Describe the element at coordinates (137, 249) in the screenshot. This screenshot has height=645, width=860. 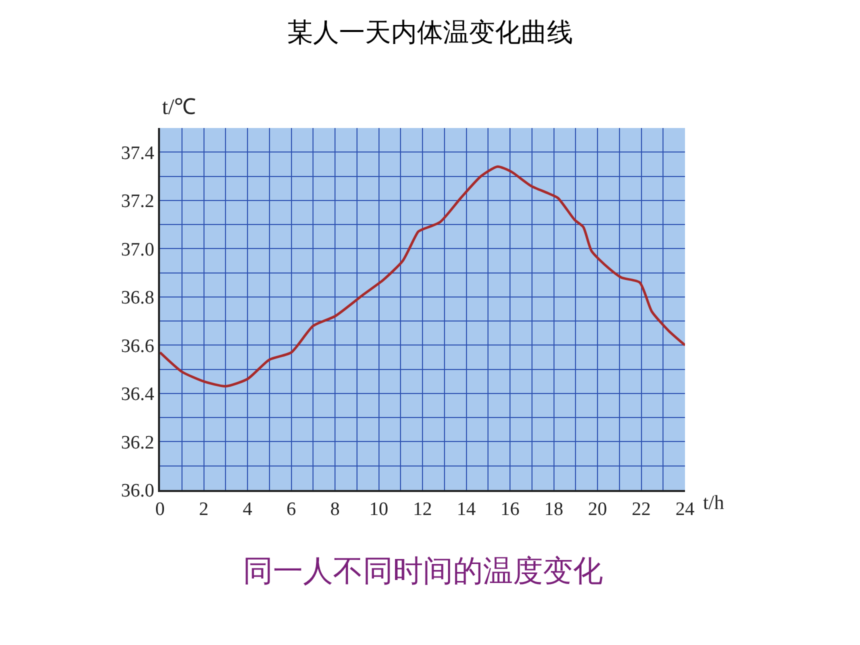
I see `y-tick-label: 37.0` at that location.